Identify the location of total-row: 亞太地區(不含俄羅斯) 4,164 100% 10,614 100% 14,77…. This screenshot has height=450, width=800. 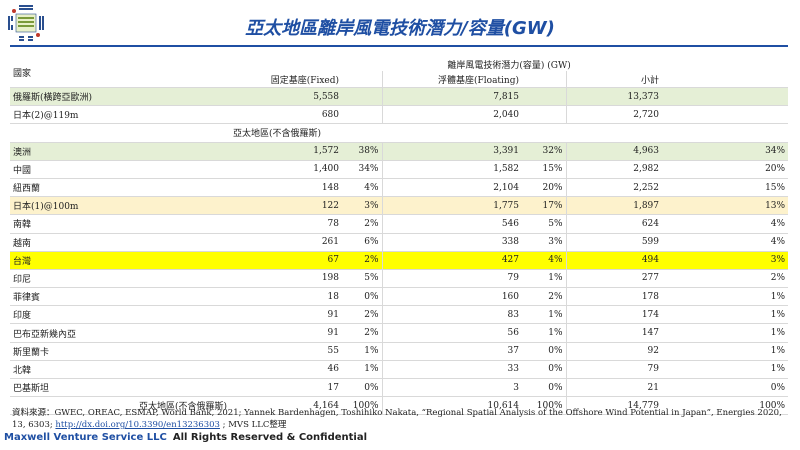
(399, 406).